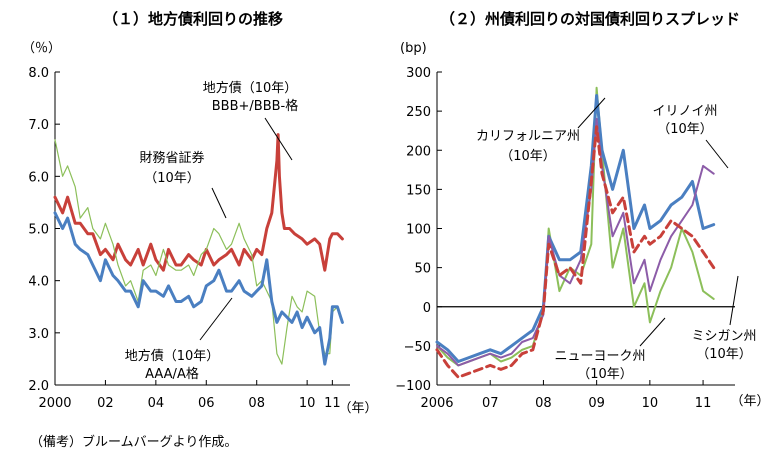 This screenshot has width=778, height=461. What do you see at coordinates (650, 403) in the screenshot?
I see `chart2-x-tick-label: 10` at bounding box center [650, 403].